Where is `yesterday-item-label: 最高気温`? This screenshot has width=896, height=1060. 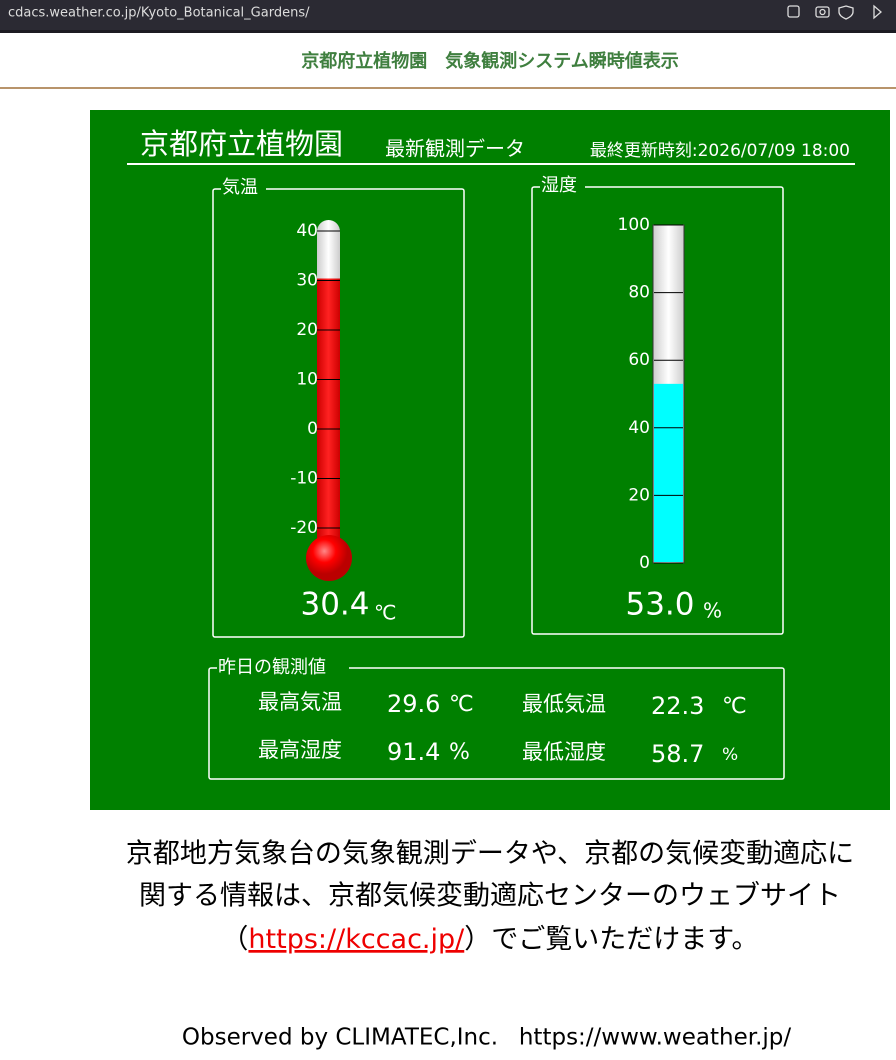 yesterday-item-label: 最高気温 is located at coordinates (300, 702).